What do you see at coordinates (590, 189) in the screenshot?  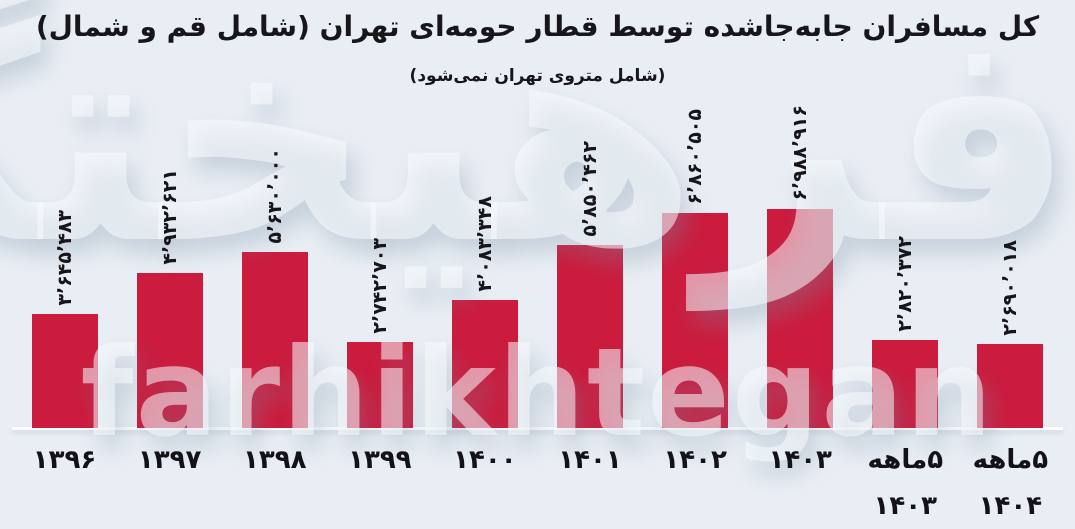 I see `bar-value-label: ۵٬۸۵۰٬۴۶۲` at bounding box center [590, 189].